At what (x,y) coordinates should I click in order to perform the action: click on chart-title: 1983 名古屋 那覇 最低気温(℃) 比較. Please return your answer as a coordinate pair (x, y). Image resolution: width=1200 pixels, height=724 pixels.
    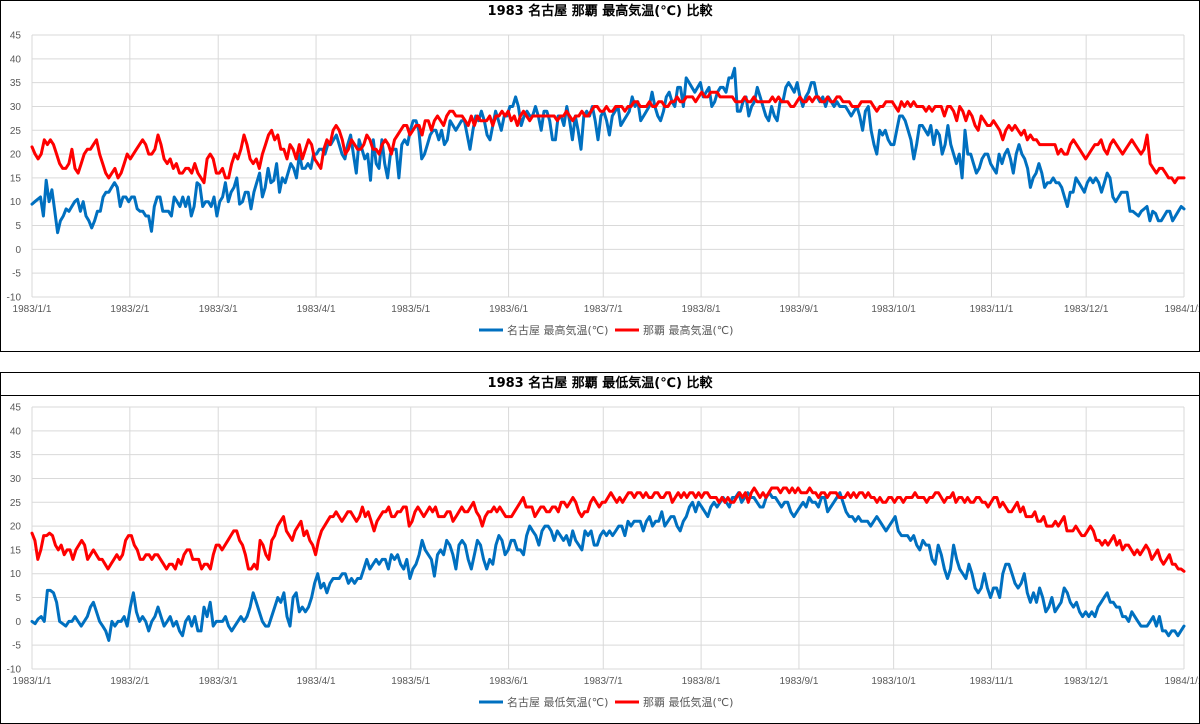
    Looking at the image, I should click on (600, 384).